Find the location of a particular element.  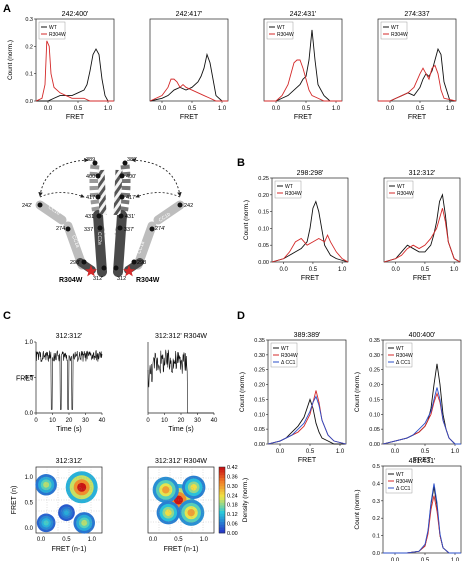

fret-arrow-right is located at coordinates (156, 177).